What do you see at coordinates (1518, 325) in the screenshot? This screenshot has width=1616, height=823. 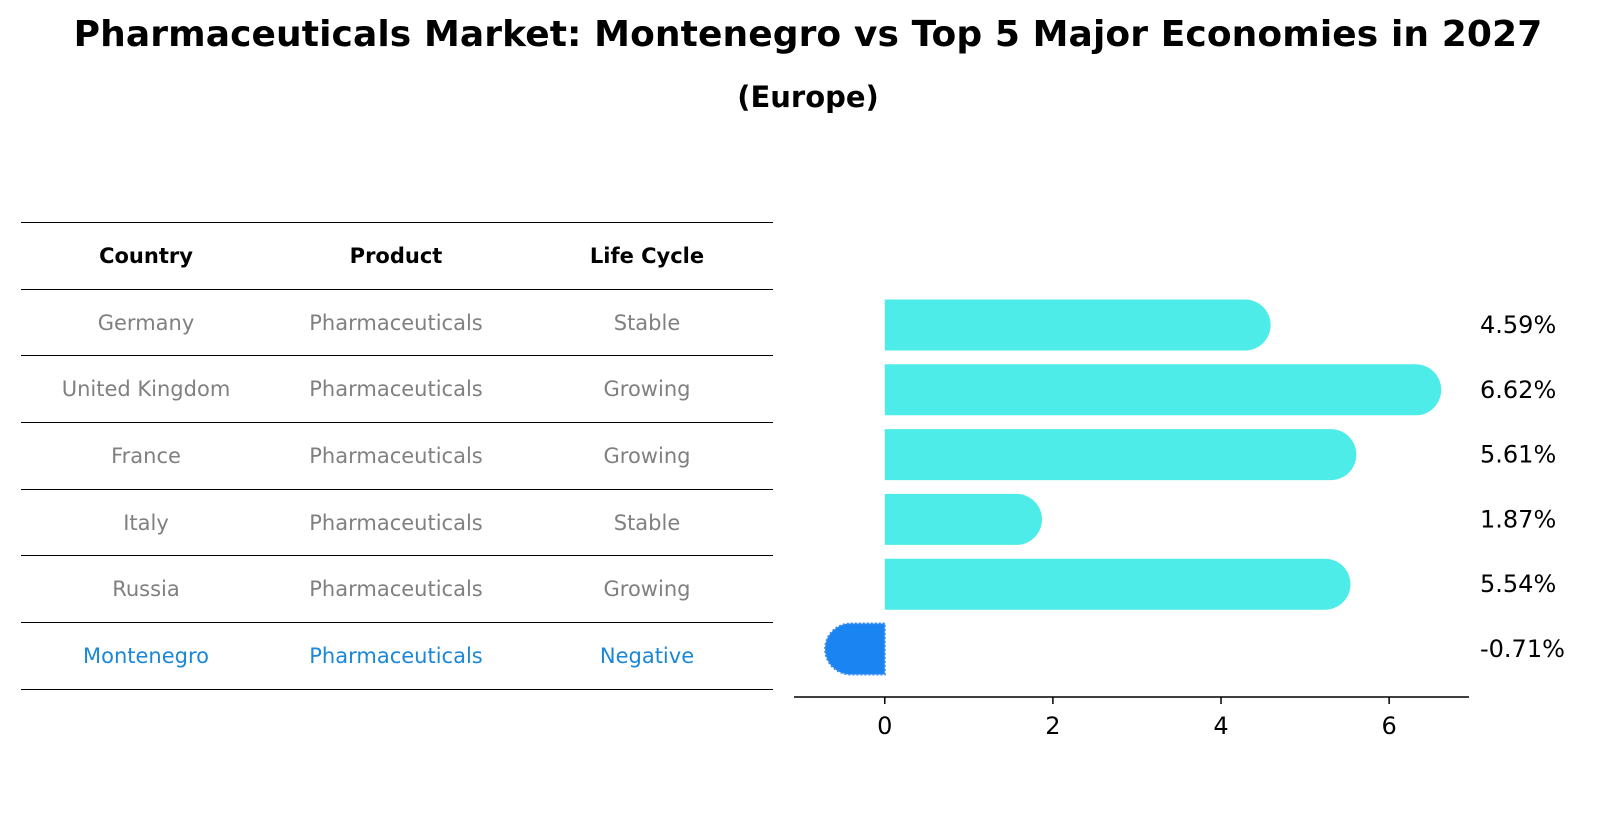 I see `data-label: 4.59%` at bounding box center [1518, 325].